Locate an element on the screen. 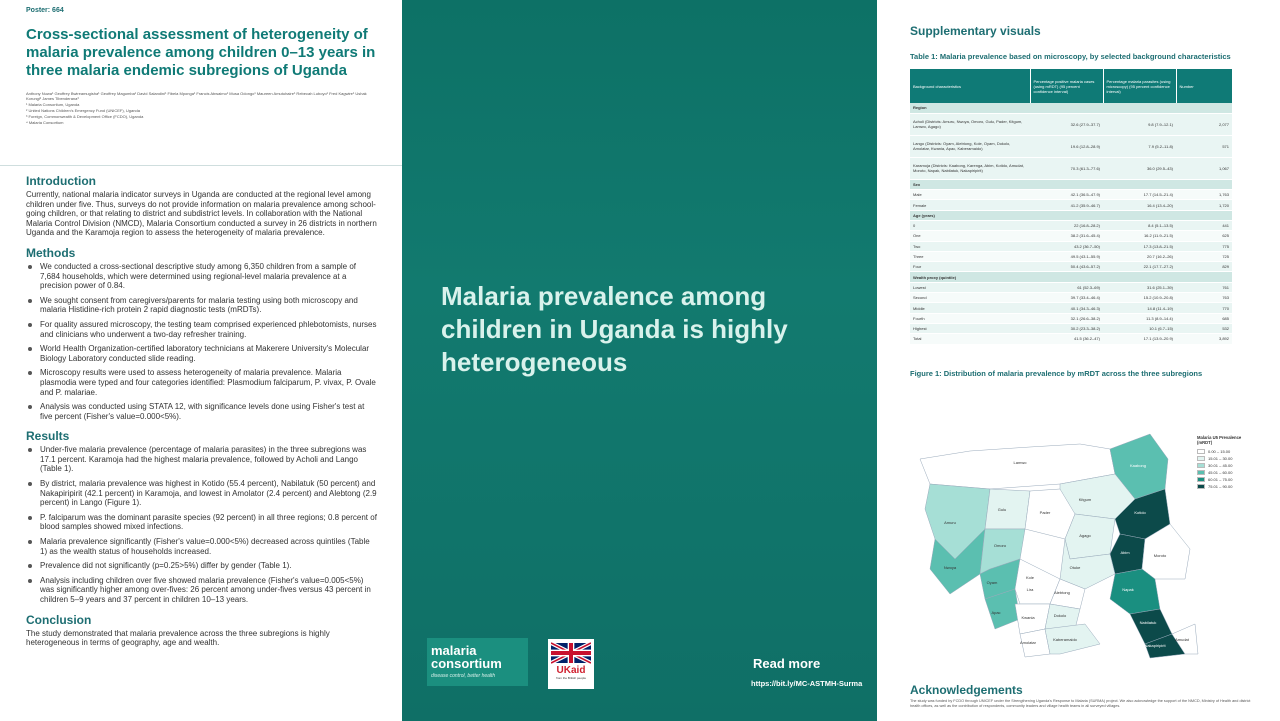 The width and height of the screenshot is (1280, 721). legend-item: 15.01 – 30.00 is located at coordinates (1227, 458).